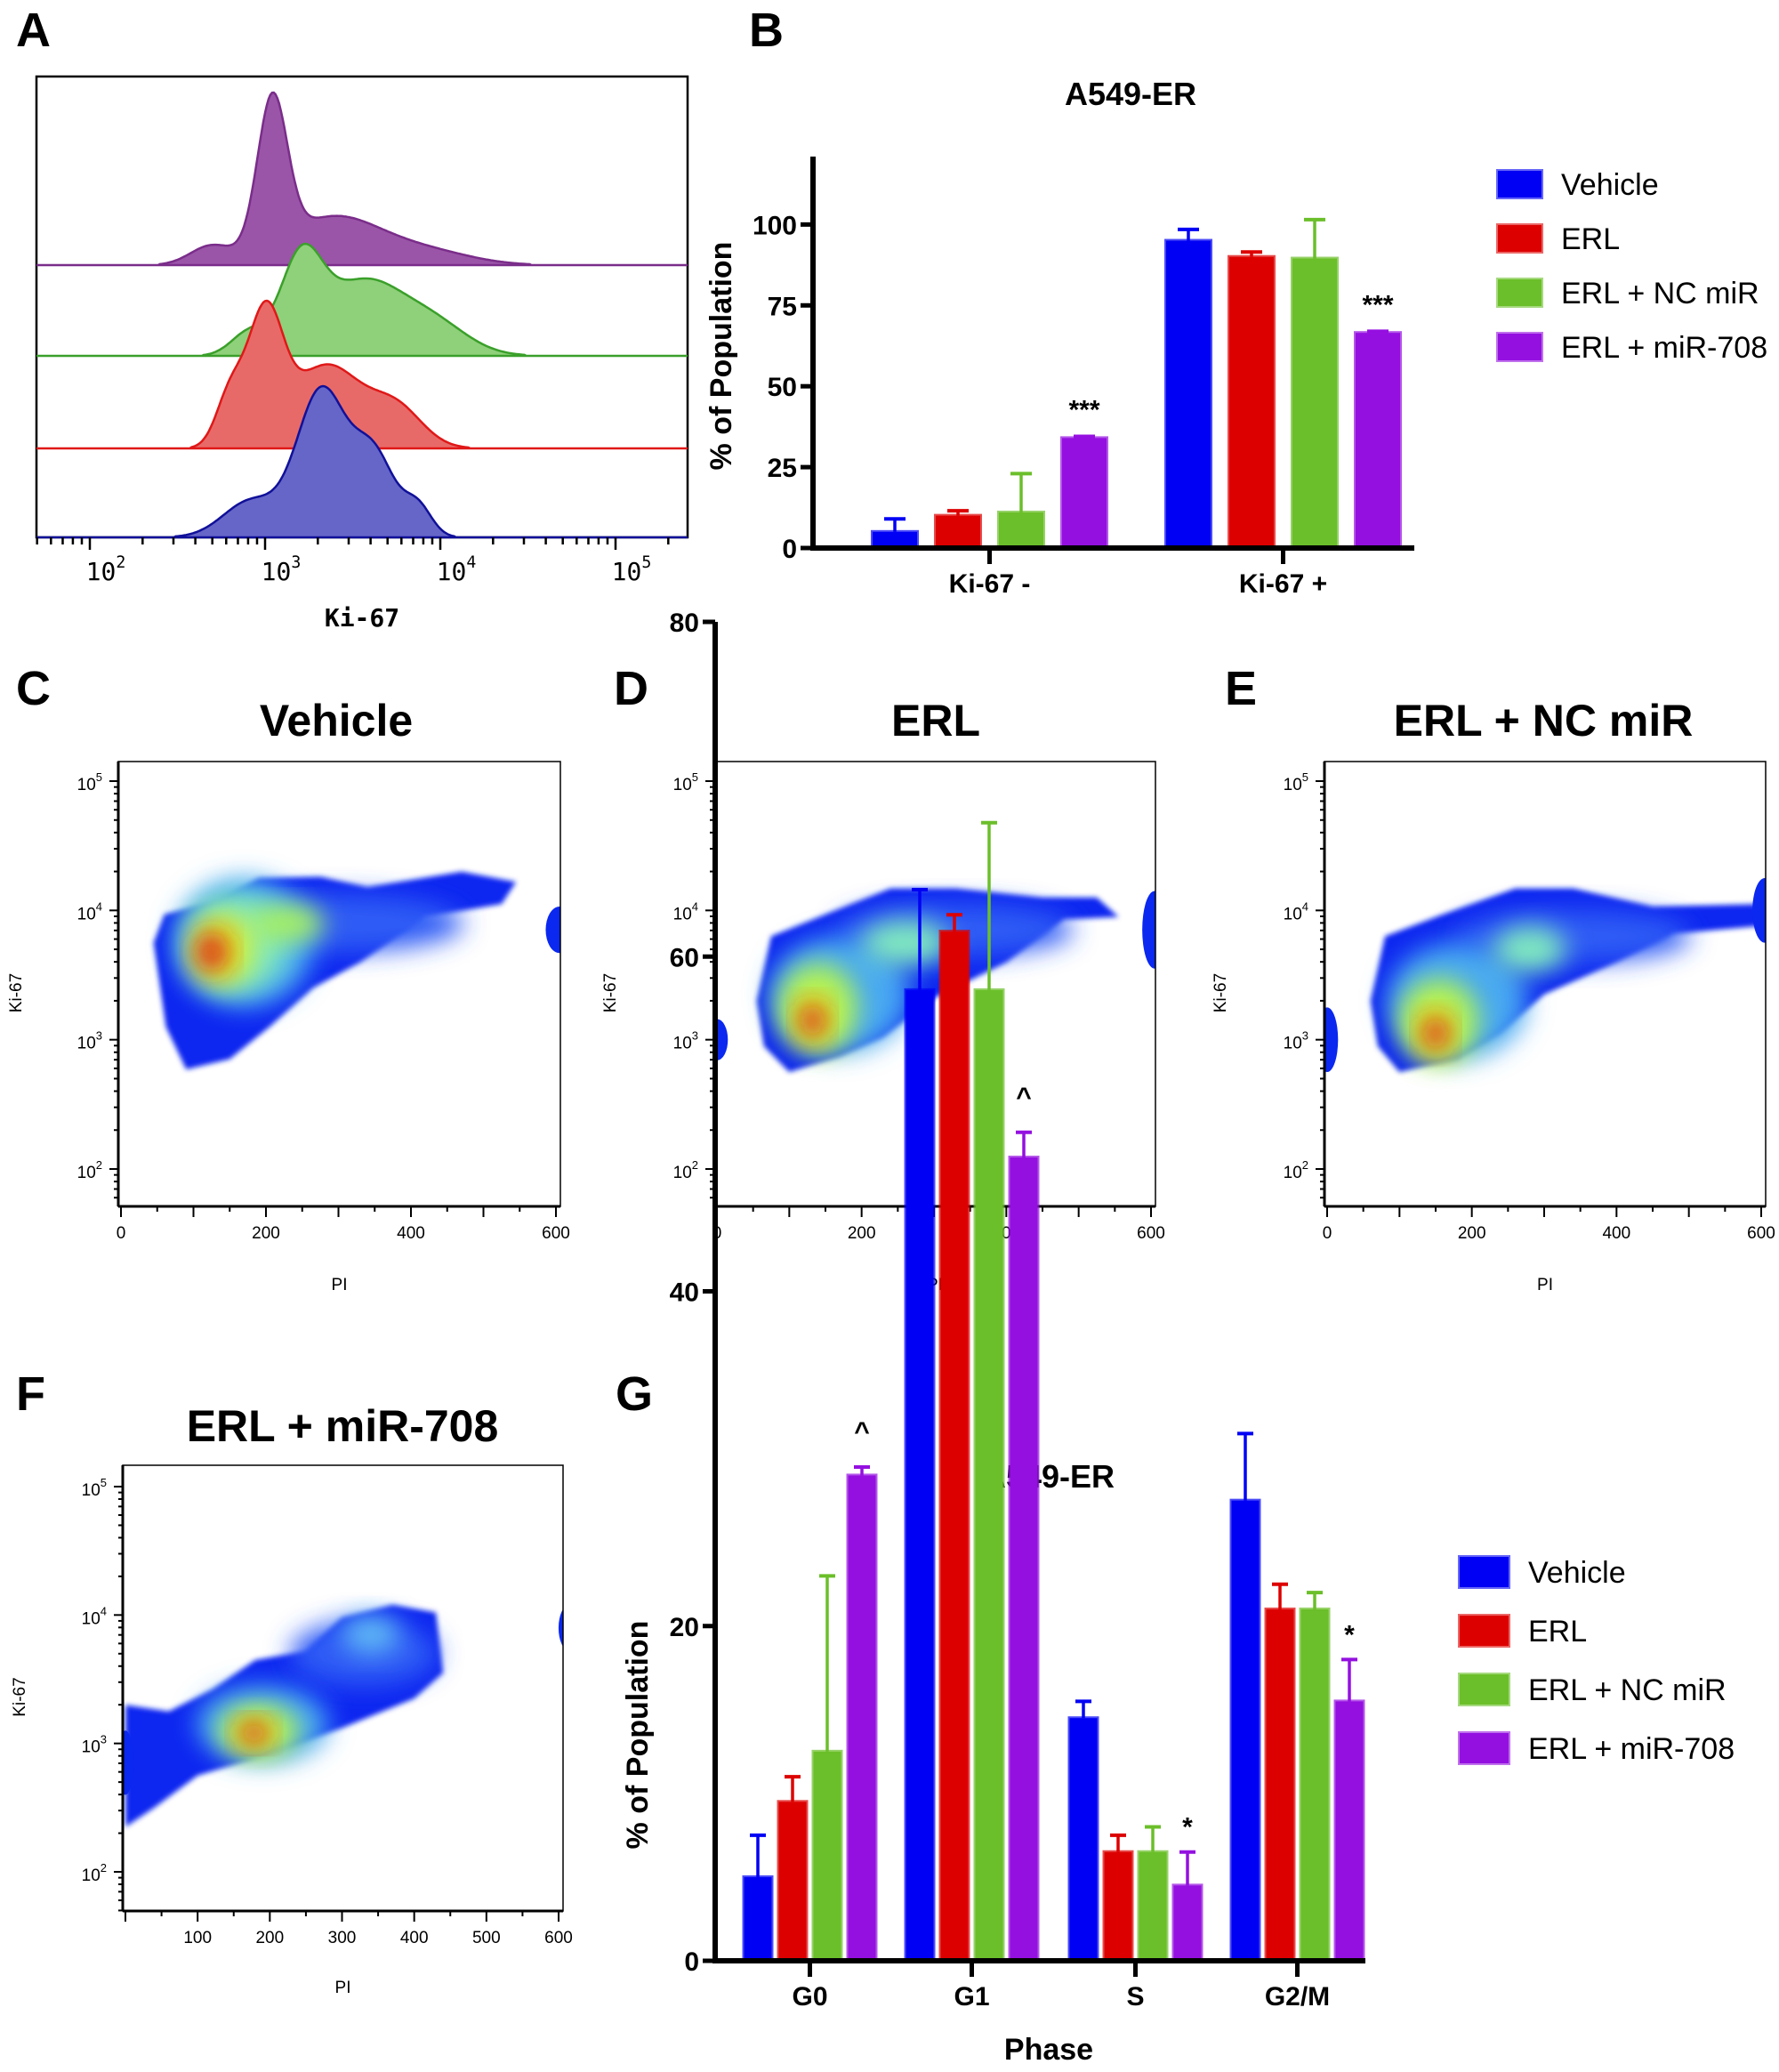 The width and height of the screenshot is (1779, 2072). Describe the element at coordinates (775, 225) in the screenshot. I see `y-tick-label: 100` at that location.